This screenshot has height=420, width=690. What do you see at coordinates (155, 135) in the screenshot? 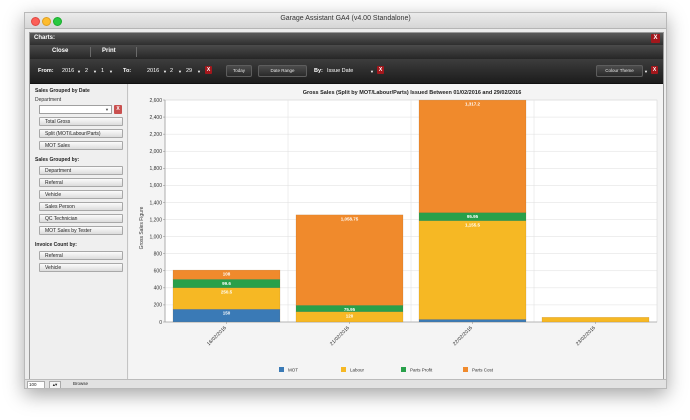
I see `y-tick-label: 2,200` at bounding box center [155, 135].